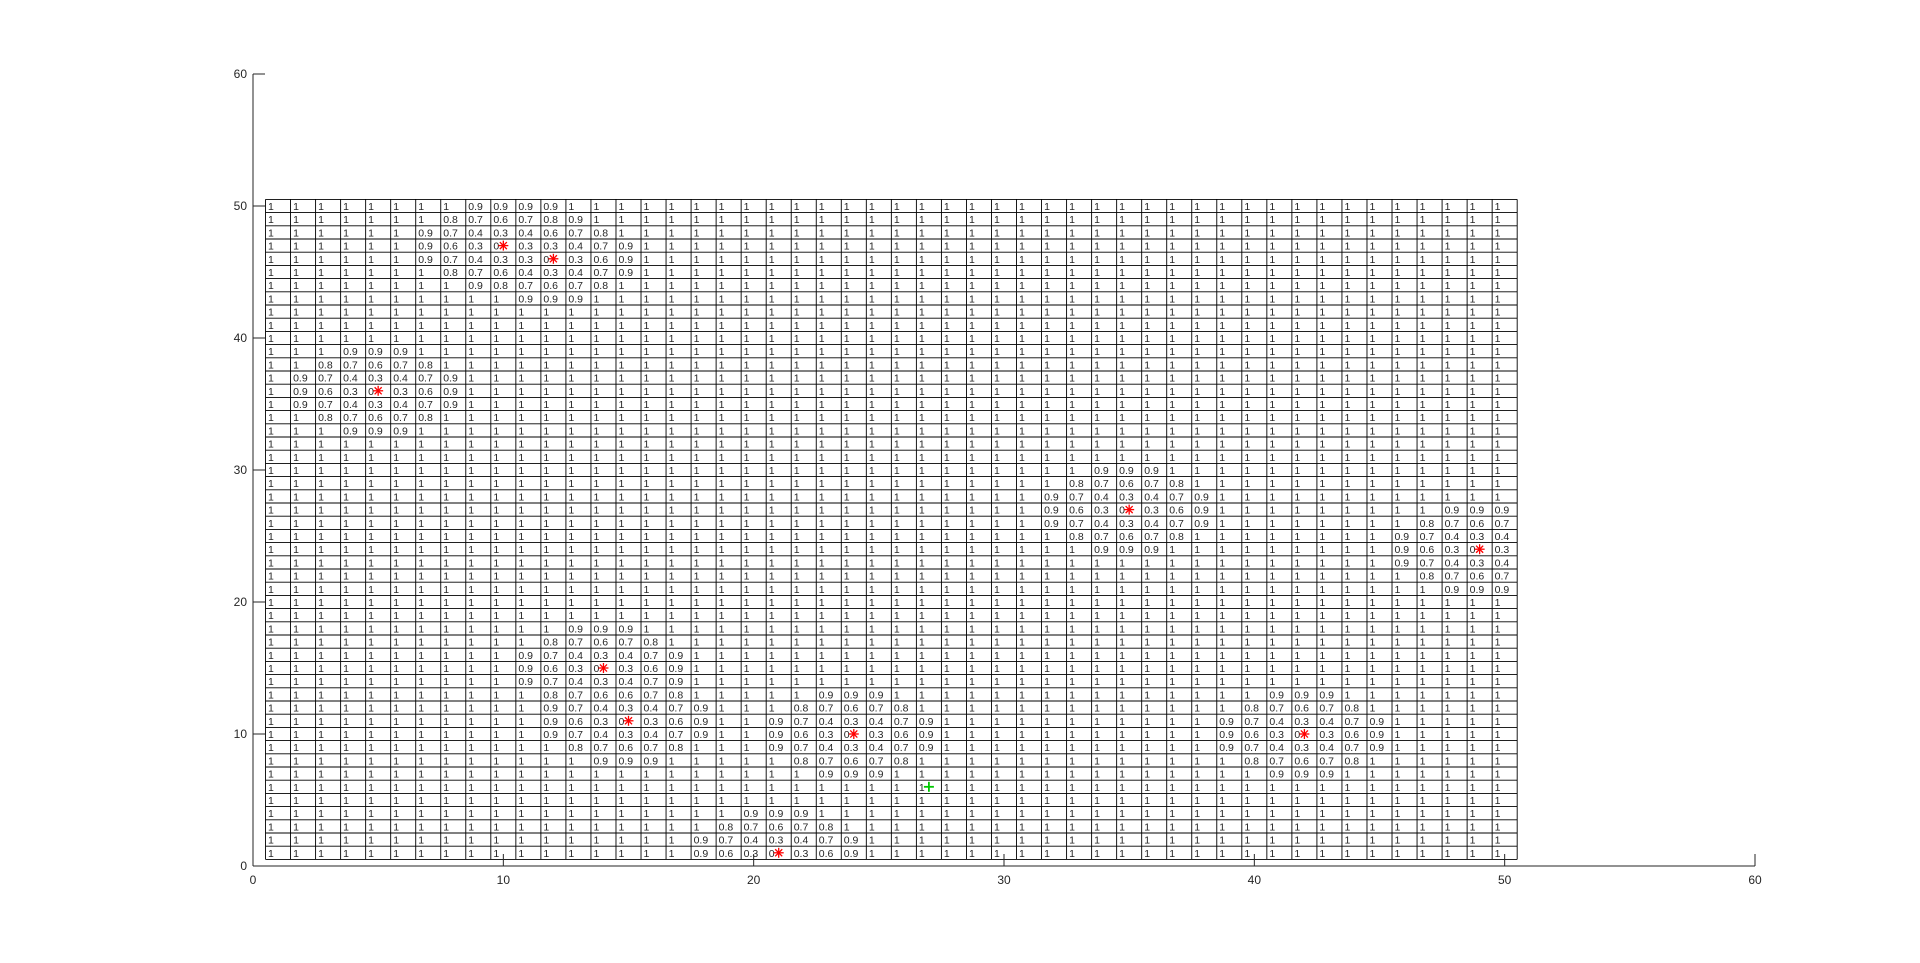  What do you see at coordinates (550, 695) in the screenshot?
I see `cell-value: 0.8` at bounding box center [550, 695].